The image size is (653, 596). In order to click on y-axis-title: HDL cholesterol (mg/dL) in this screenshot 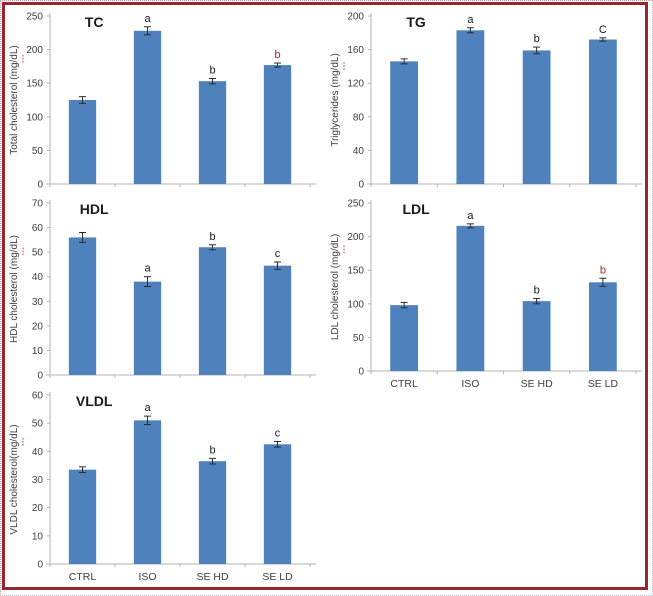, I will do `click(14, 289)`.